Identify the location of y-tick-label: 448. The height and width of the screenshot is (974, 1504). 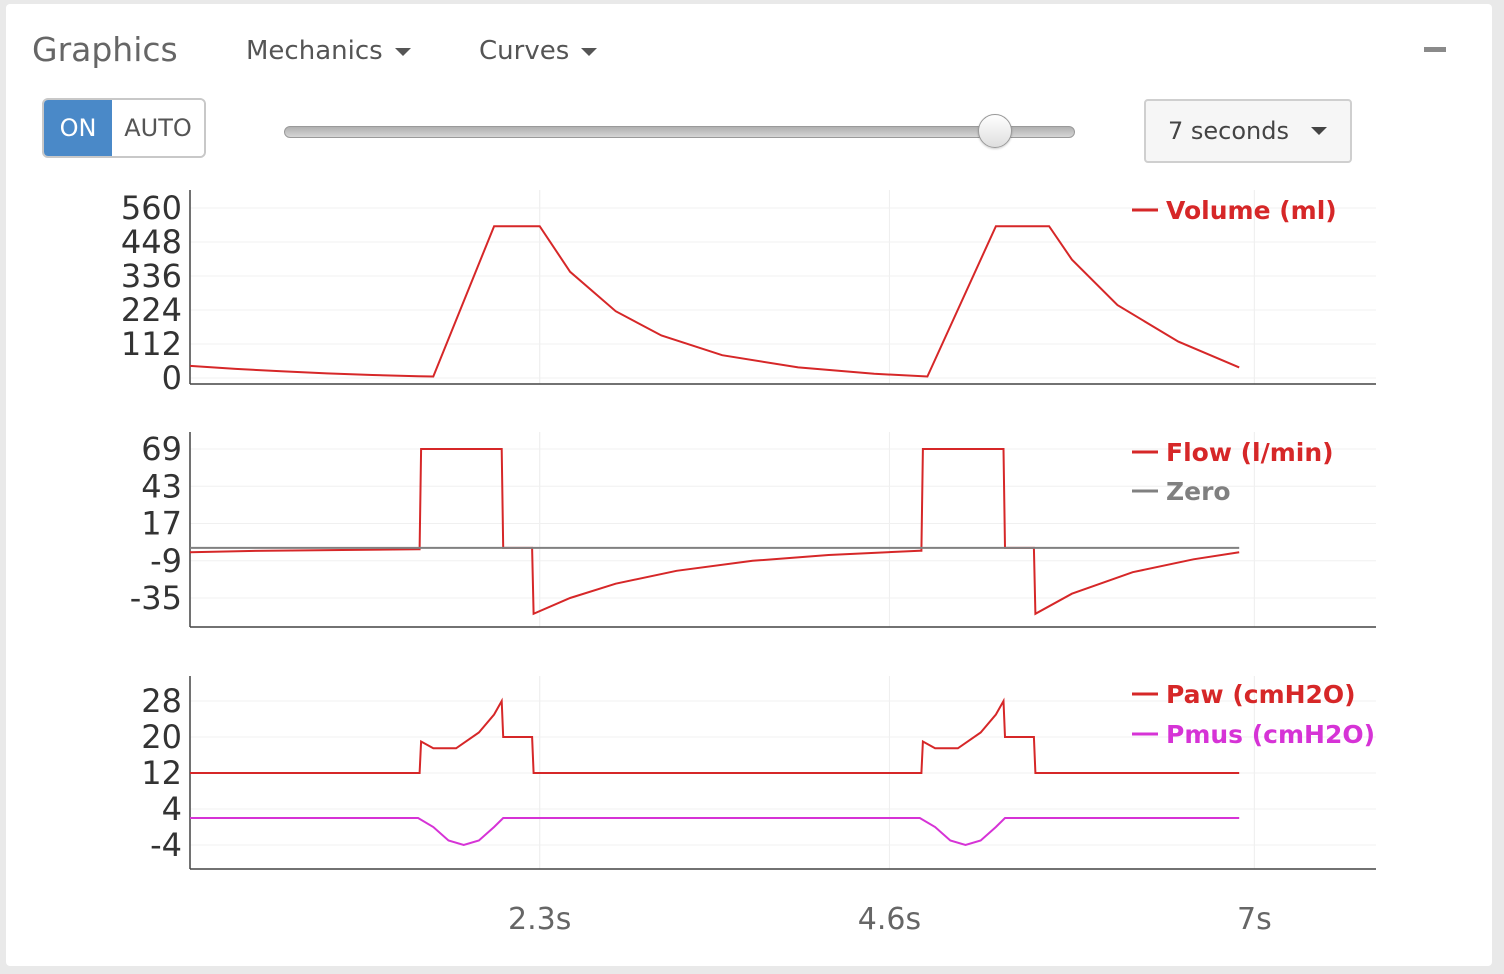
(151, 242).